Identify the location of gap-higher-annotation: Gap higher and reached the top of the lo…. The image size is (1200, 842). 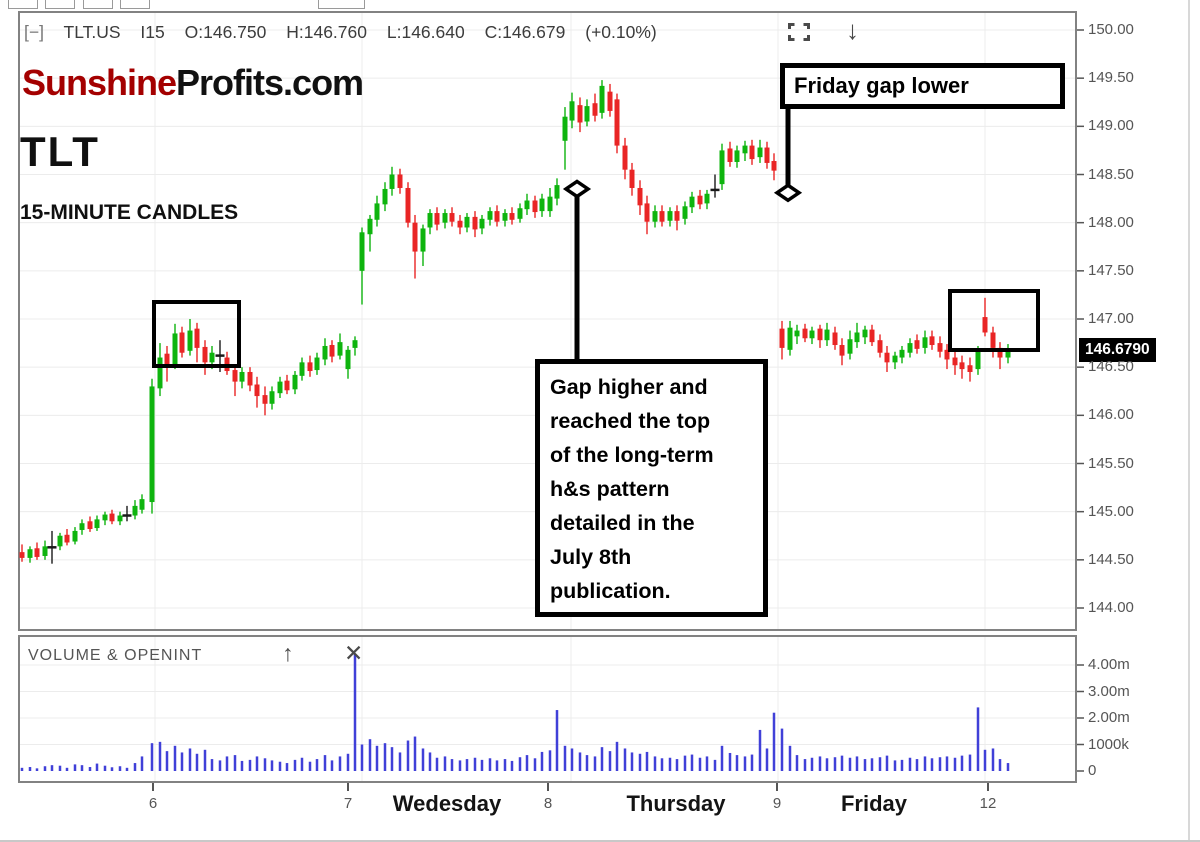
(651, 488).